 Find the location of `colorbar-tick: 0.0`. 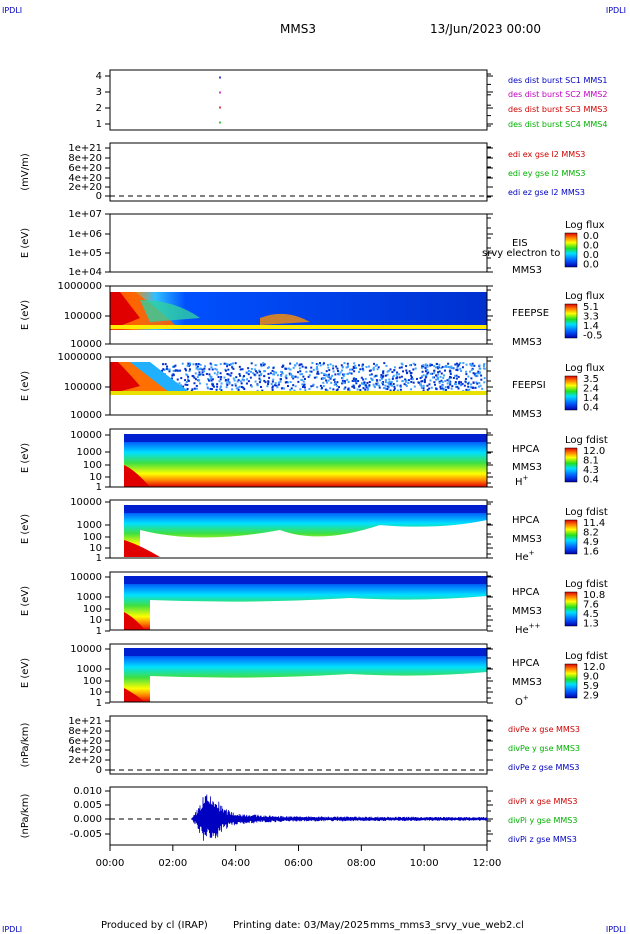

colorbar-tick: 0.0 is located at coordinates (591, 236).